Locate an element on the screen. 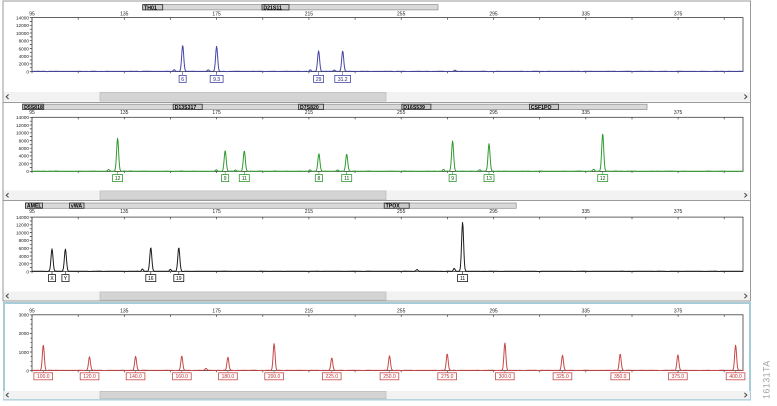 Image resolution: width=777 pixels, height=406 pixels. svg-text: 19 is located at coordinates (179, 279).